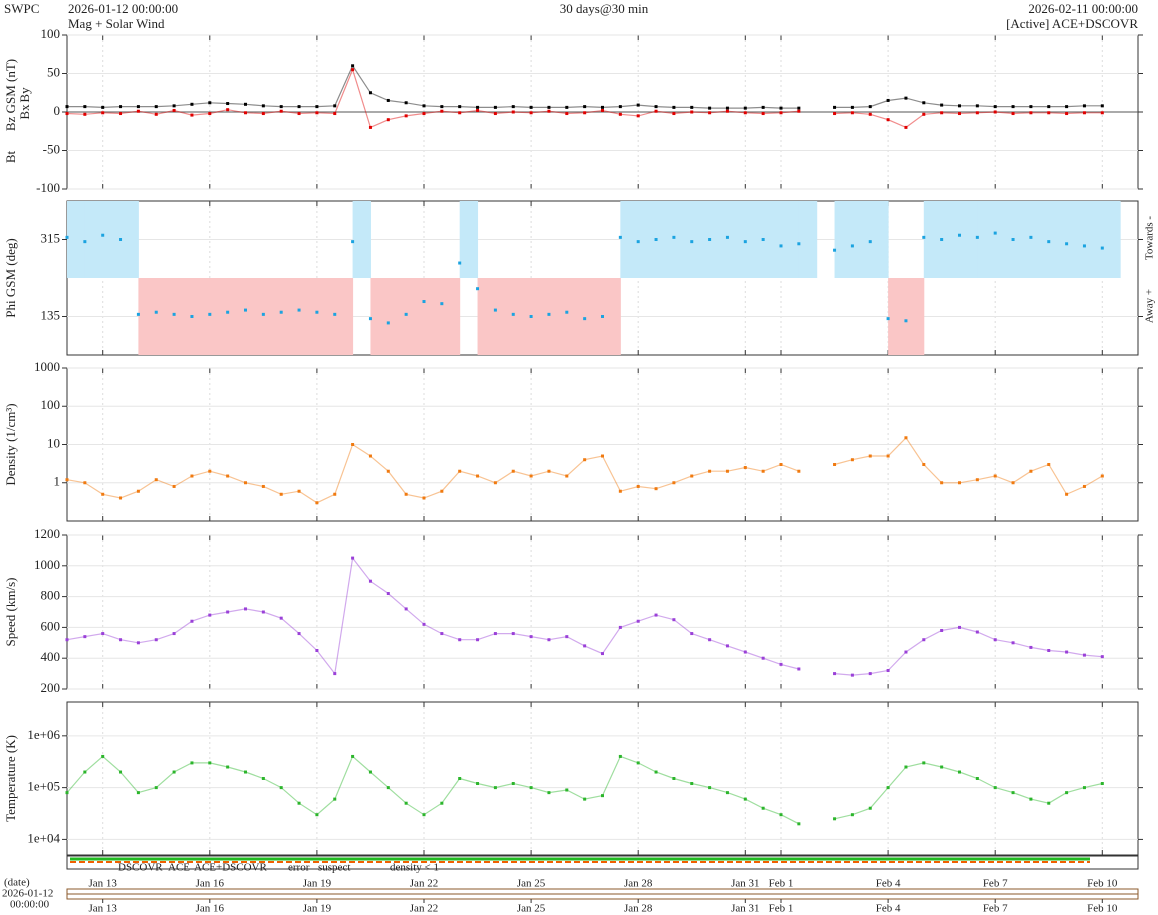  What do you see at coordinates (210, 884) in the screenshot?
I see `x-tick-label: Jan 16` at bounding box center [210, 884].